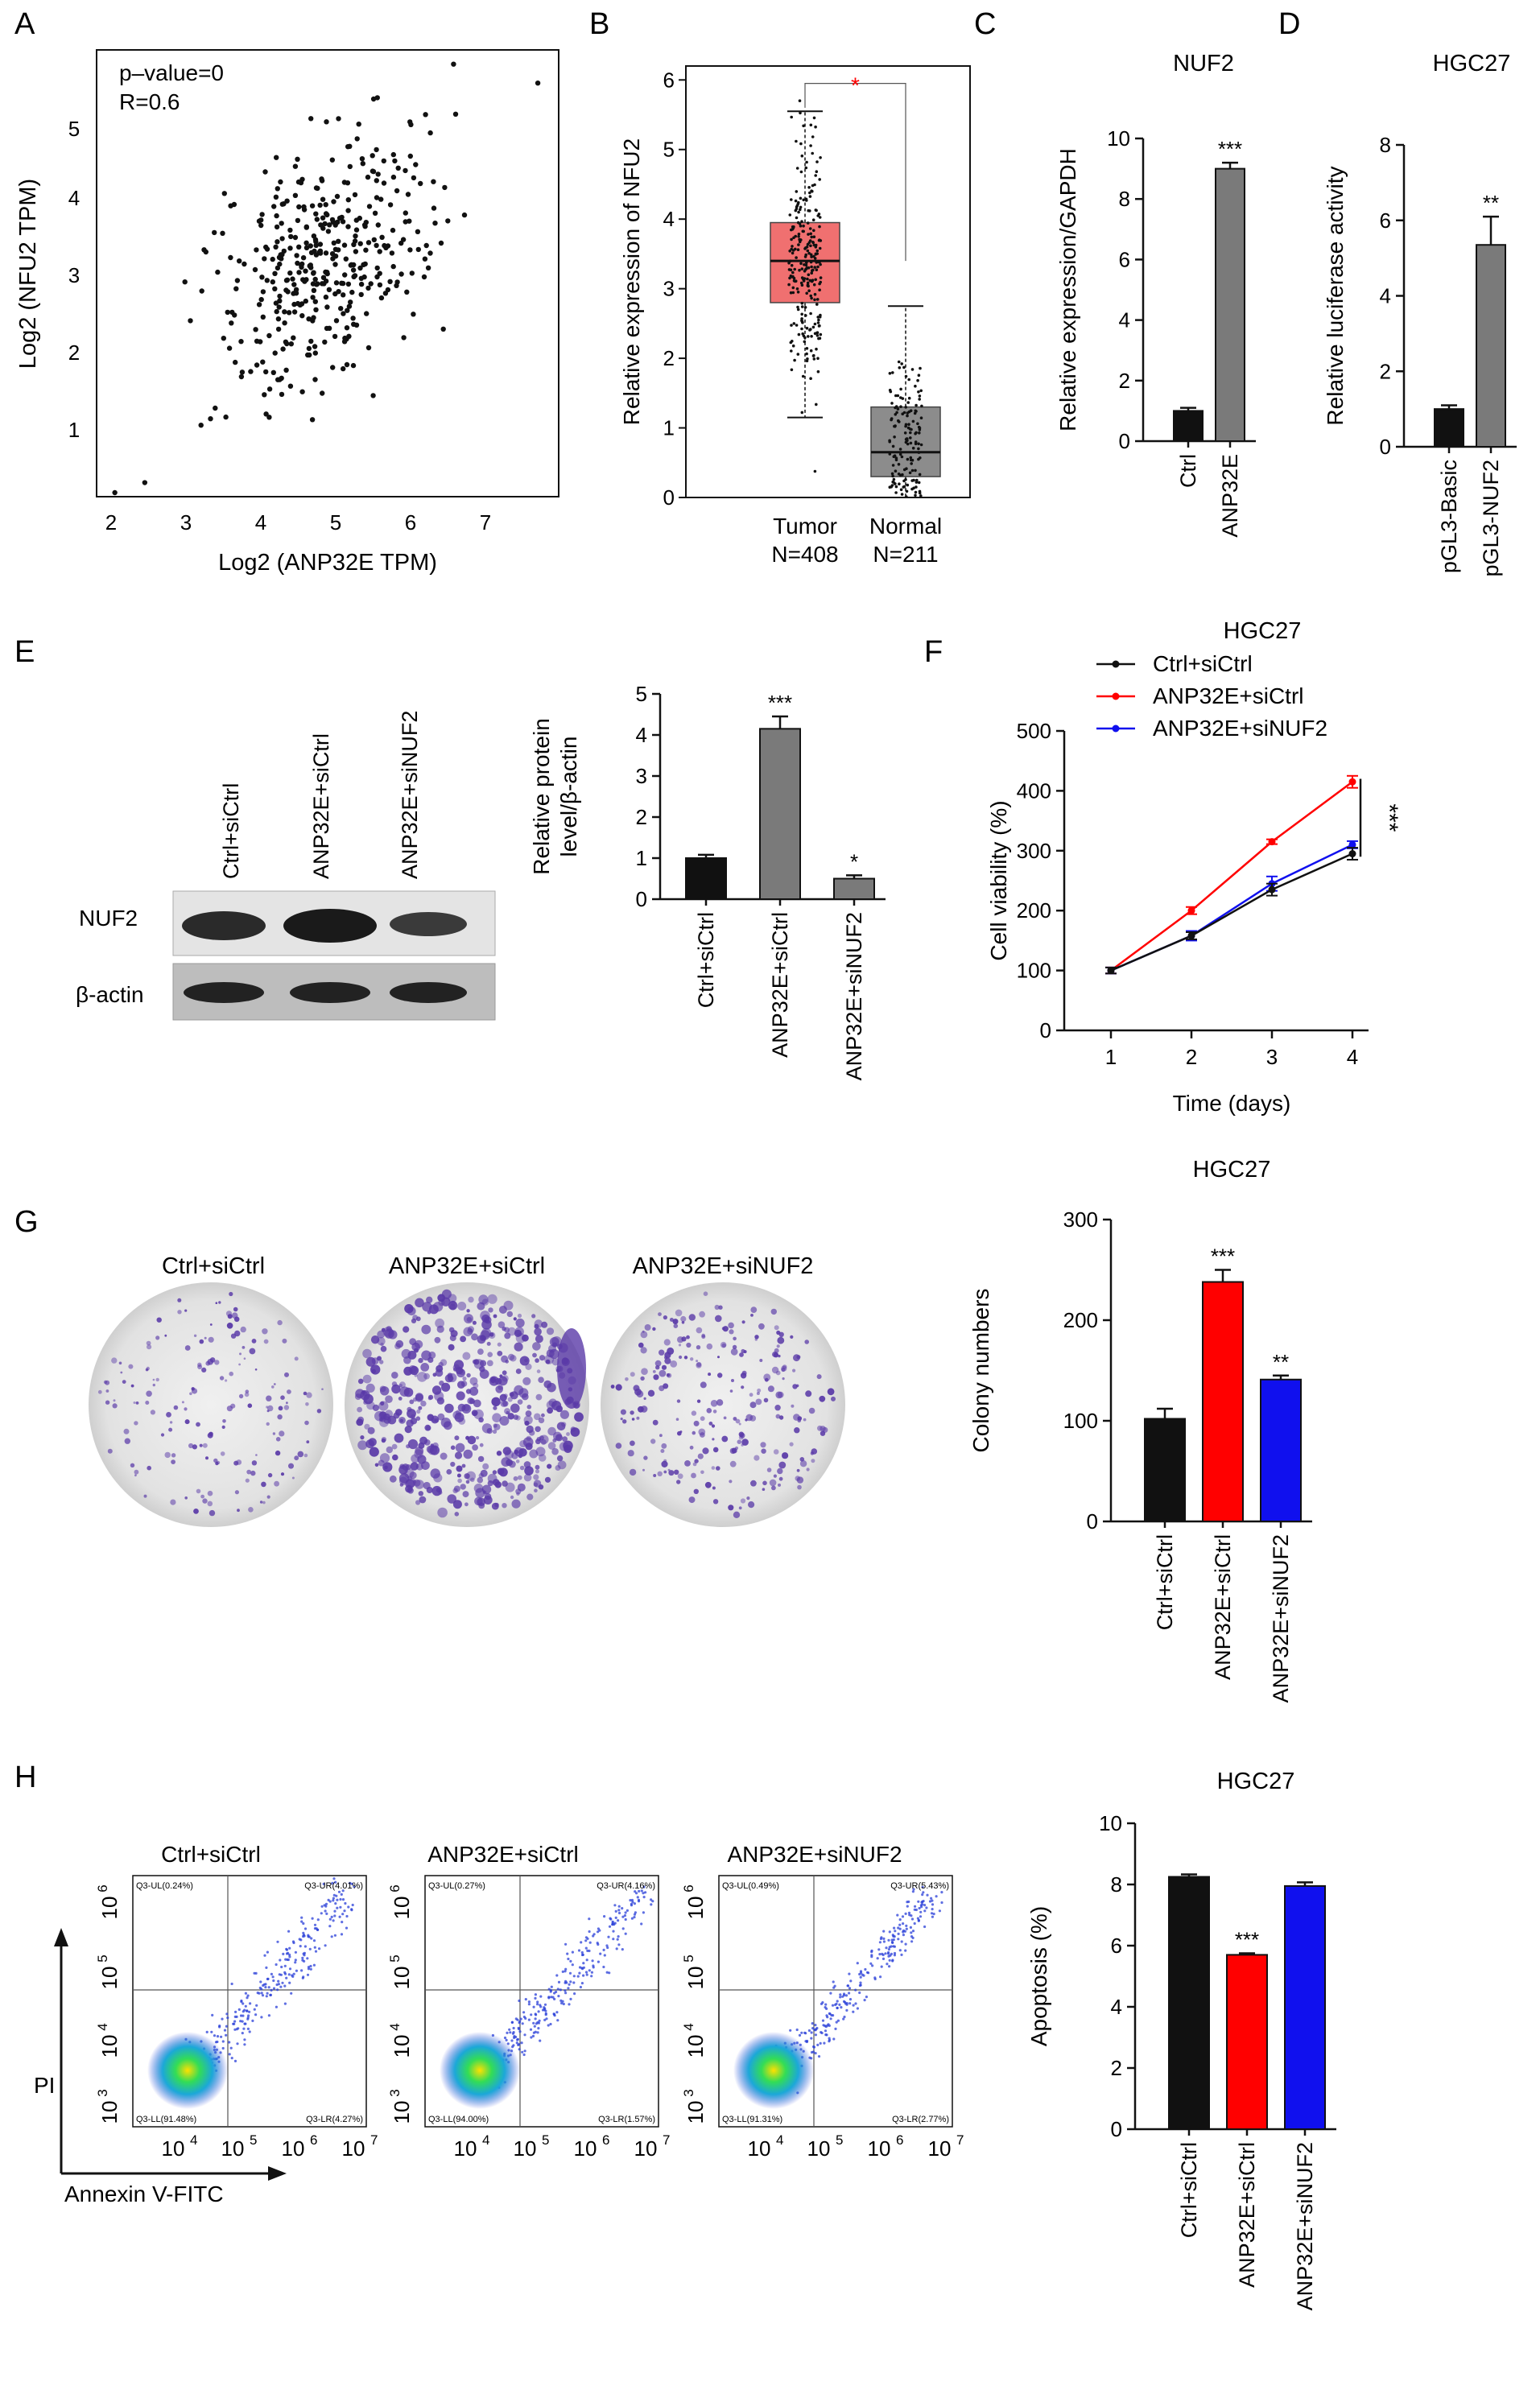 This screenshot has width=1540, height=2390. I want to click on scatter-xtick: 7, so click(486, 522).